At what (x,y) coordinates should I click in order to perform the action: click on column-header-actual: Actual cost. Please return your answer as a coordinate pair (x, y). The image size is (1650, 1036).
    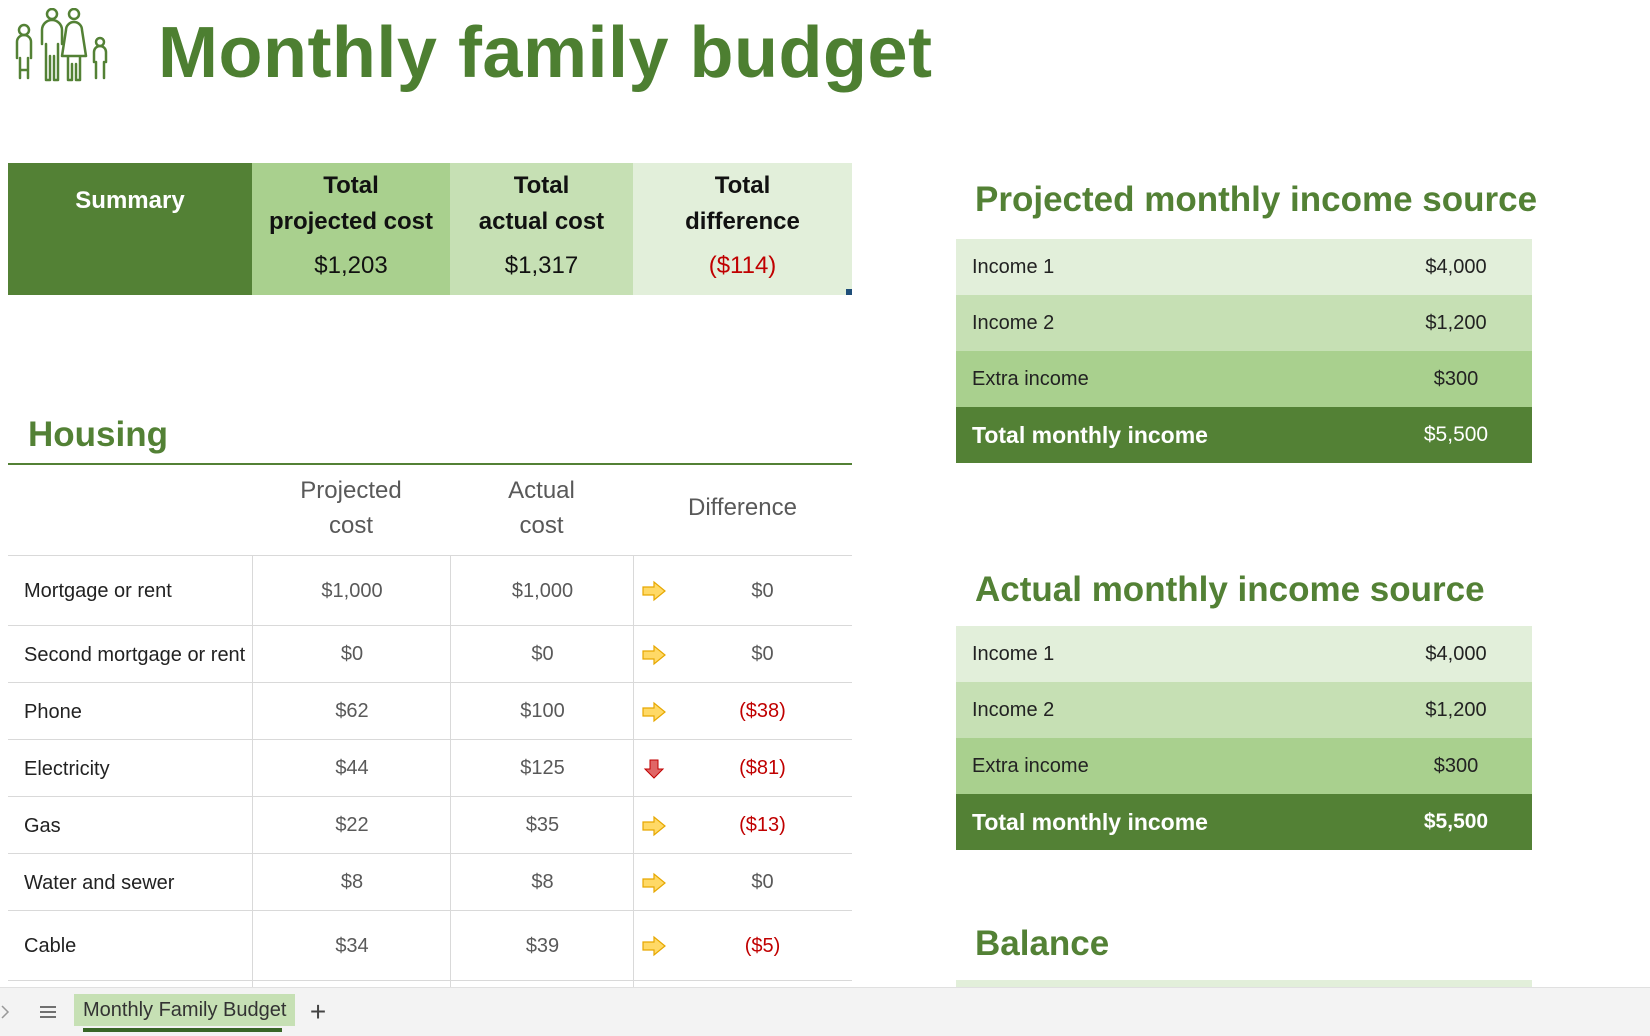
    Looking at the image, I should click on (541, 508).